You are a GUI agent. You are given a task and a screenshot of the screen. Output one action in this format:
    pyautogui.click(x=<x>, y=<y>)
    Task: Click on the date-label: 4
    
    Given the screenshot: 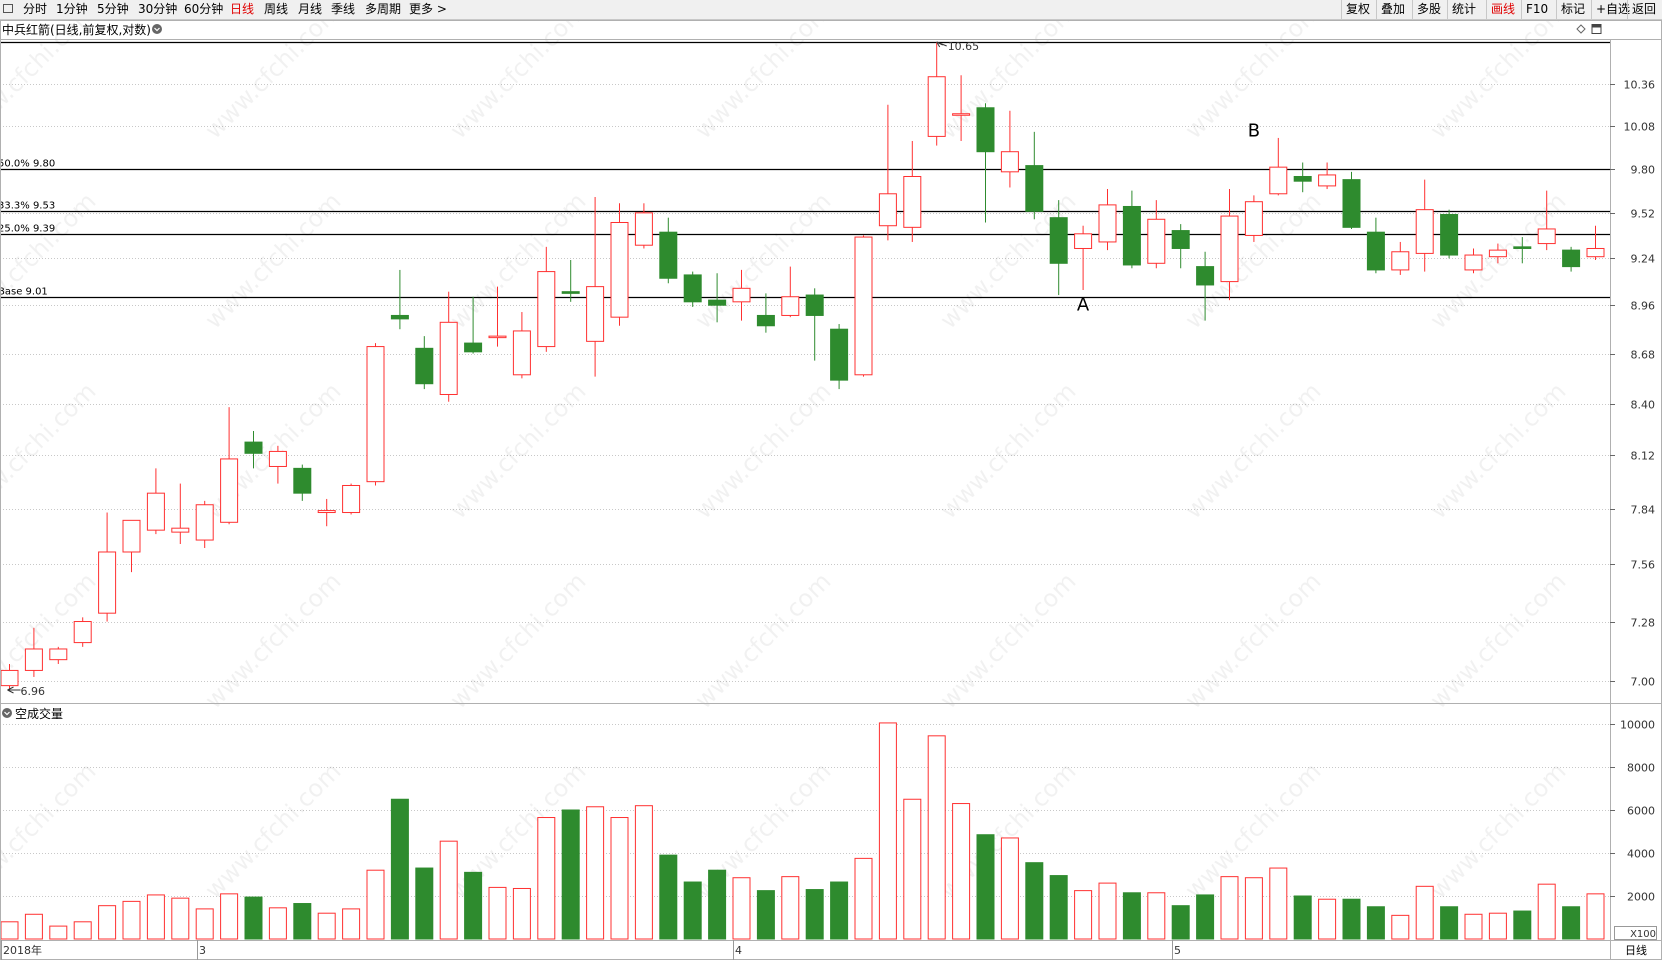 What is the action you would take?
    pyautogui.click(x=738, y=950)
    